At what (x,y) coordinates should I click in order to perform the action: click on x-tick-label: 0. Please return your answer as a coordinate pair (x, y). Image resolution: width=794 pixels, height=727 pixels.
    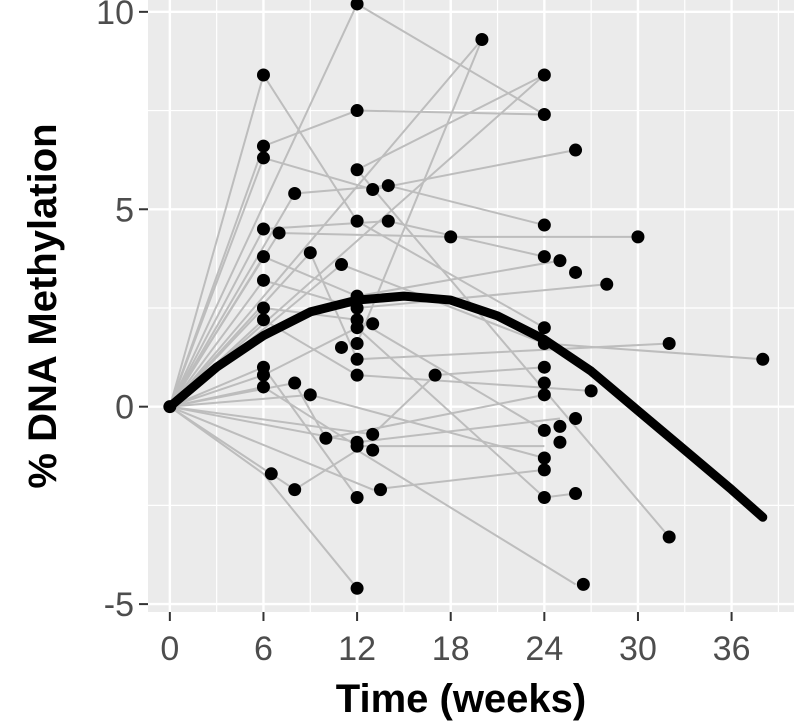
    Looking at the image, I should click on (169, 649).